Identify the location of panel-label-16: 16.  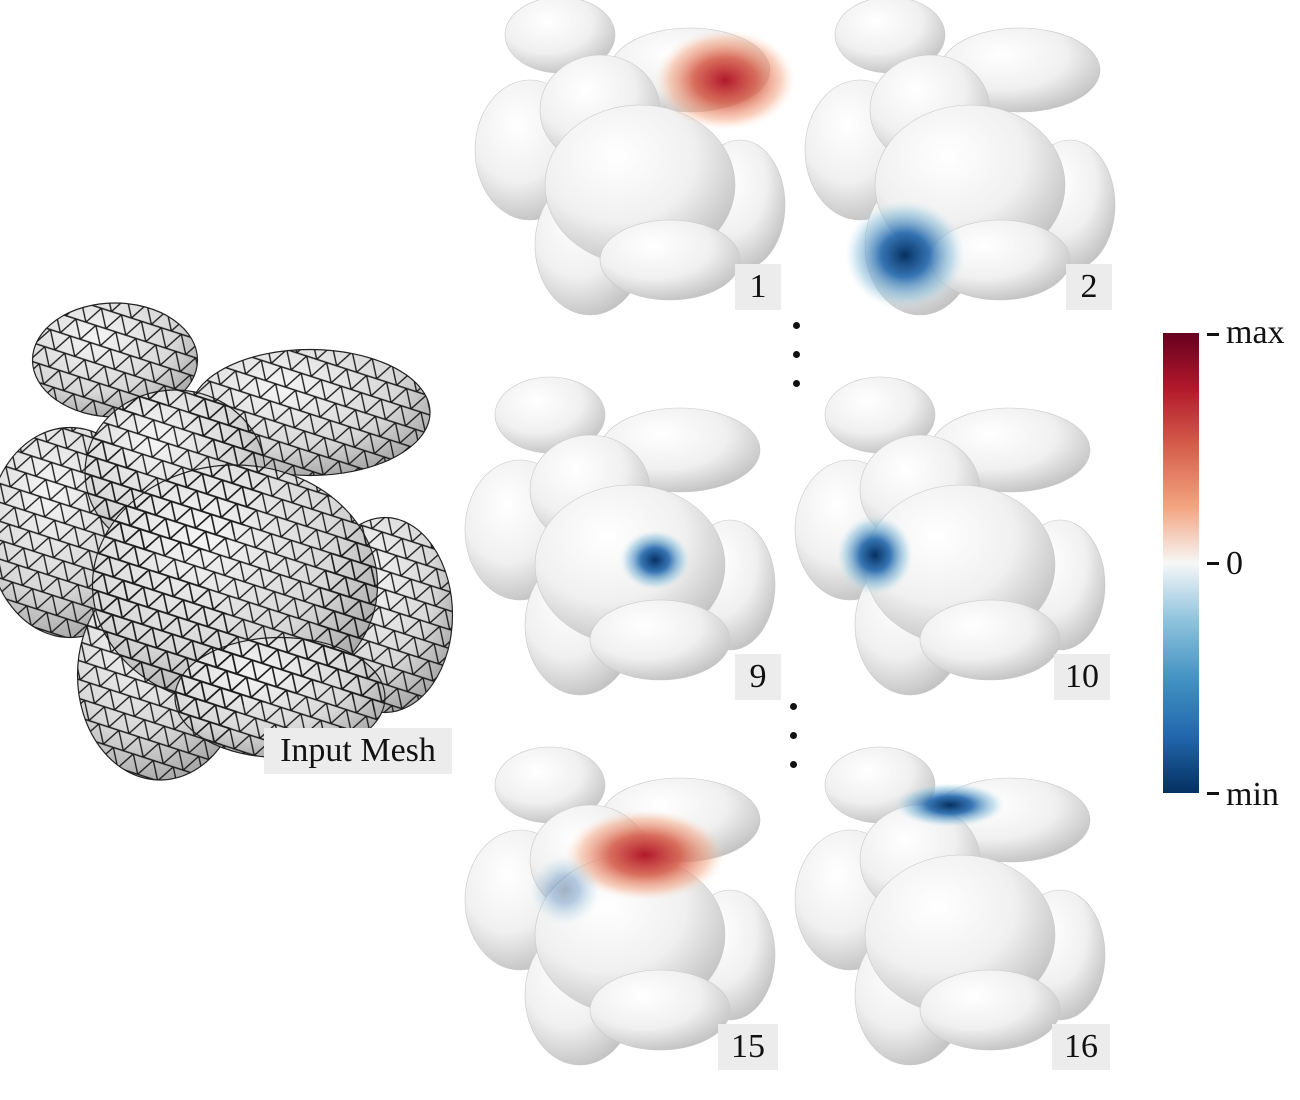
(1081, 1047).